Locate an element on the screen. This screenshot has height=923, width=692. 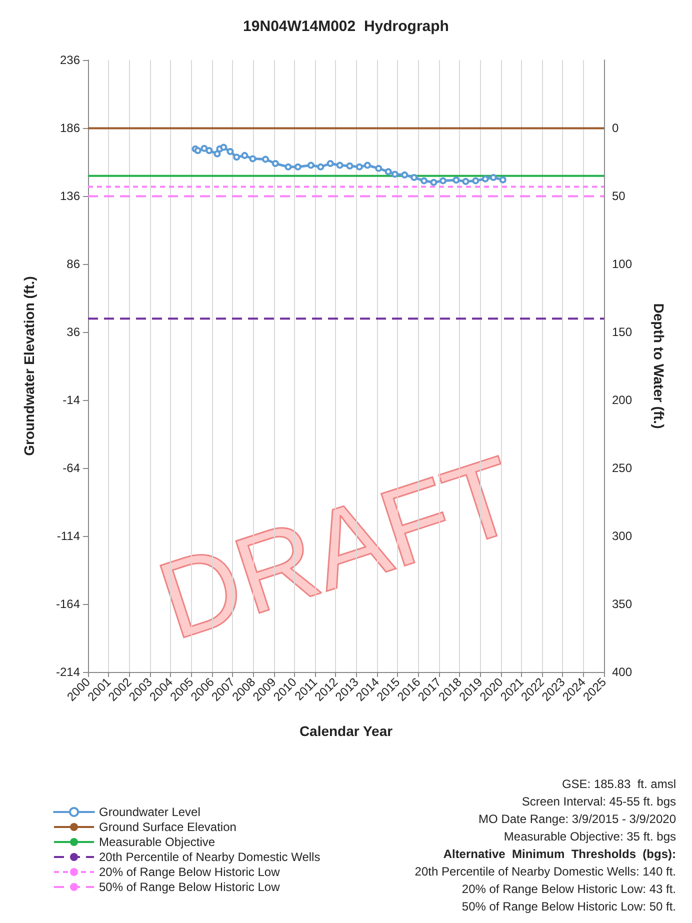
y2-axis-title: Depth to Water (ft.) is located at coordinates (659, 366).